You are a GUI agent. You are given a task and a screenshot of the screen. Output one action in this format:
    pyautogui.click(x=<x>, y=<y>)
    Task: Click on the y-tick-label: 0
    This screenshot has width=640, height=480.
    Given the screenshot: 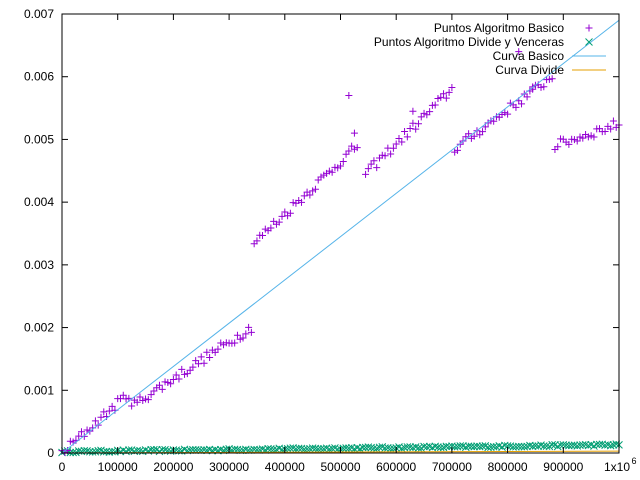 What is the action you would take?
    pyautogui.click(x=50, y=453)
    